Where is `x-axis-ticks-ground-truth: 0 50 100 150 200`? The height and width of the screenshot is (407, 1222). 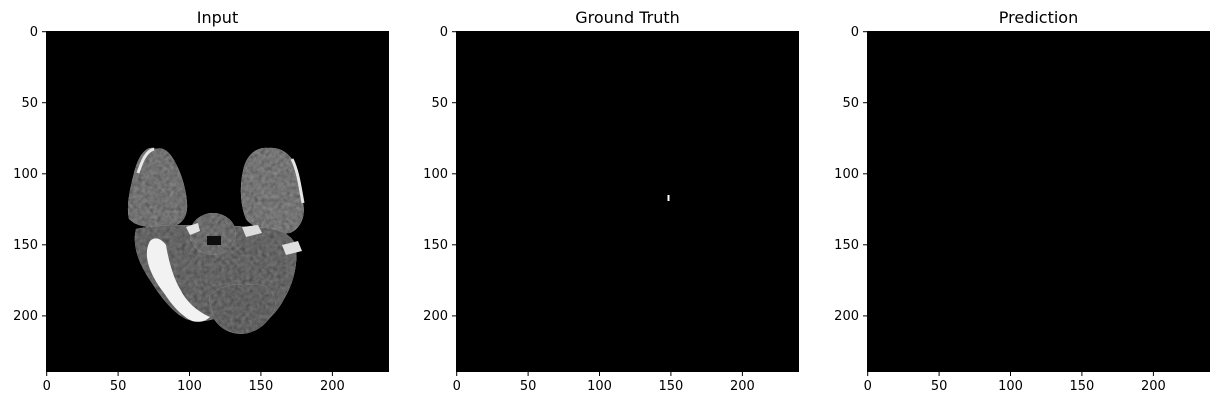 x-axis-ticks-ground-truth: 0 50 100 150 200 is located at coordinates (604, 383).